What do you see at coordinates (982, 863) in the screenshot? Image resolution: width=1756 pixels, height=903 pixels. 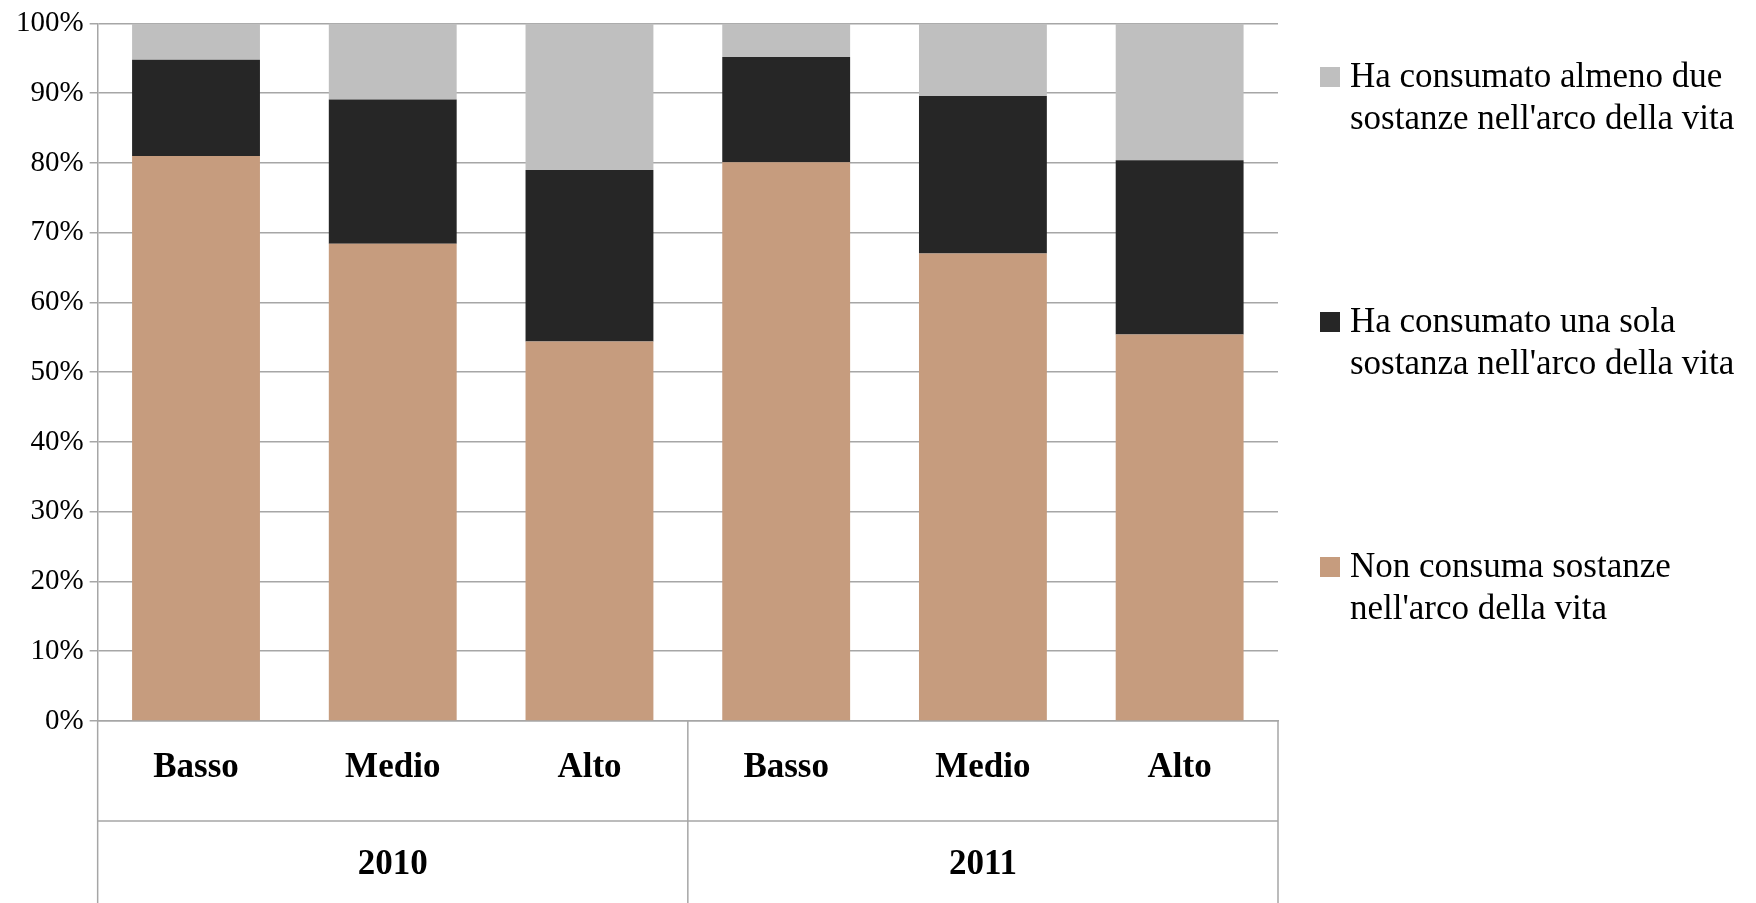 I see `text: 2011` at bounding box center [982, 863].